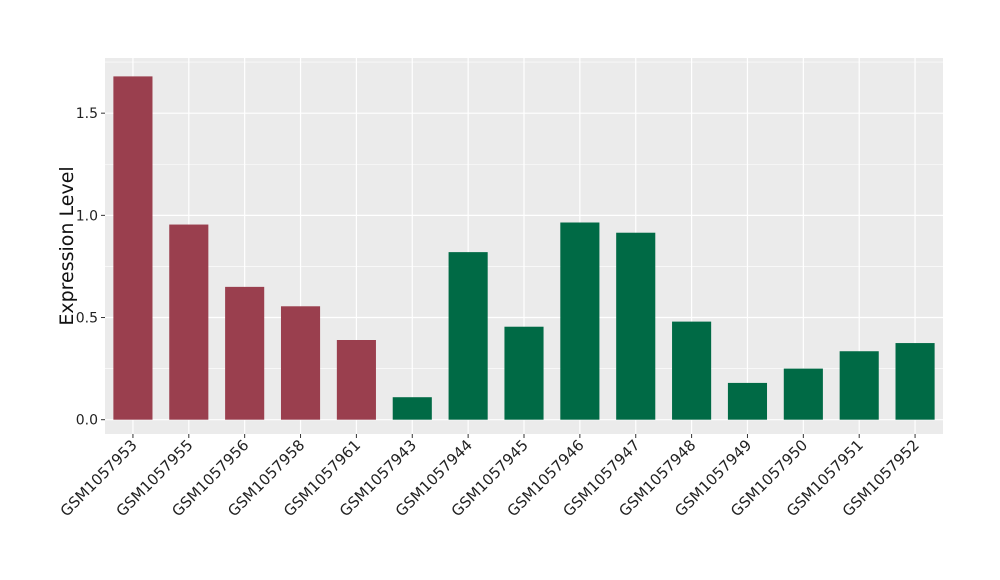 Image resolution: width=1000 pixels, height=580 pixels. Describe the element at coordinates (356, 380) in the screenshot. I see `bar-GSM1057961` at that location.